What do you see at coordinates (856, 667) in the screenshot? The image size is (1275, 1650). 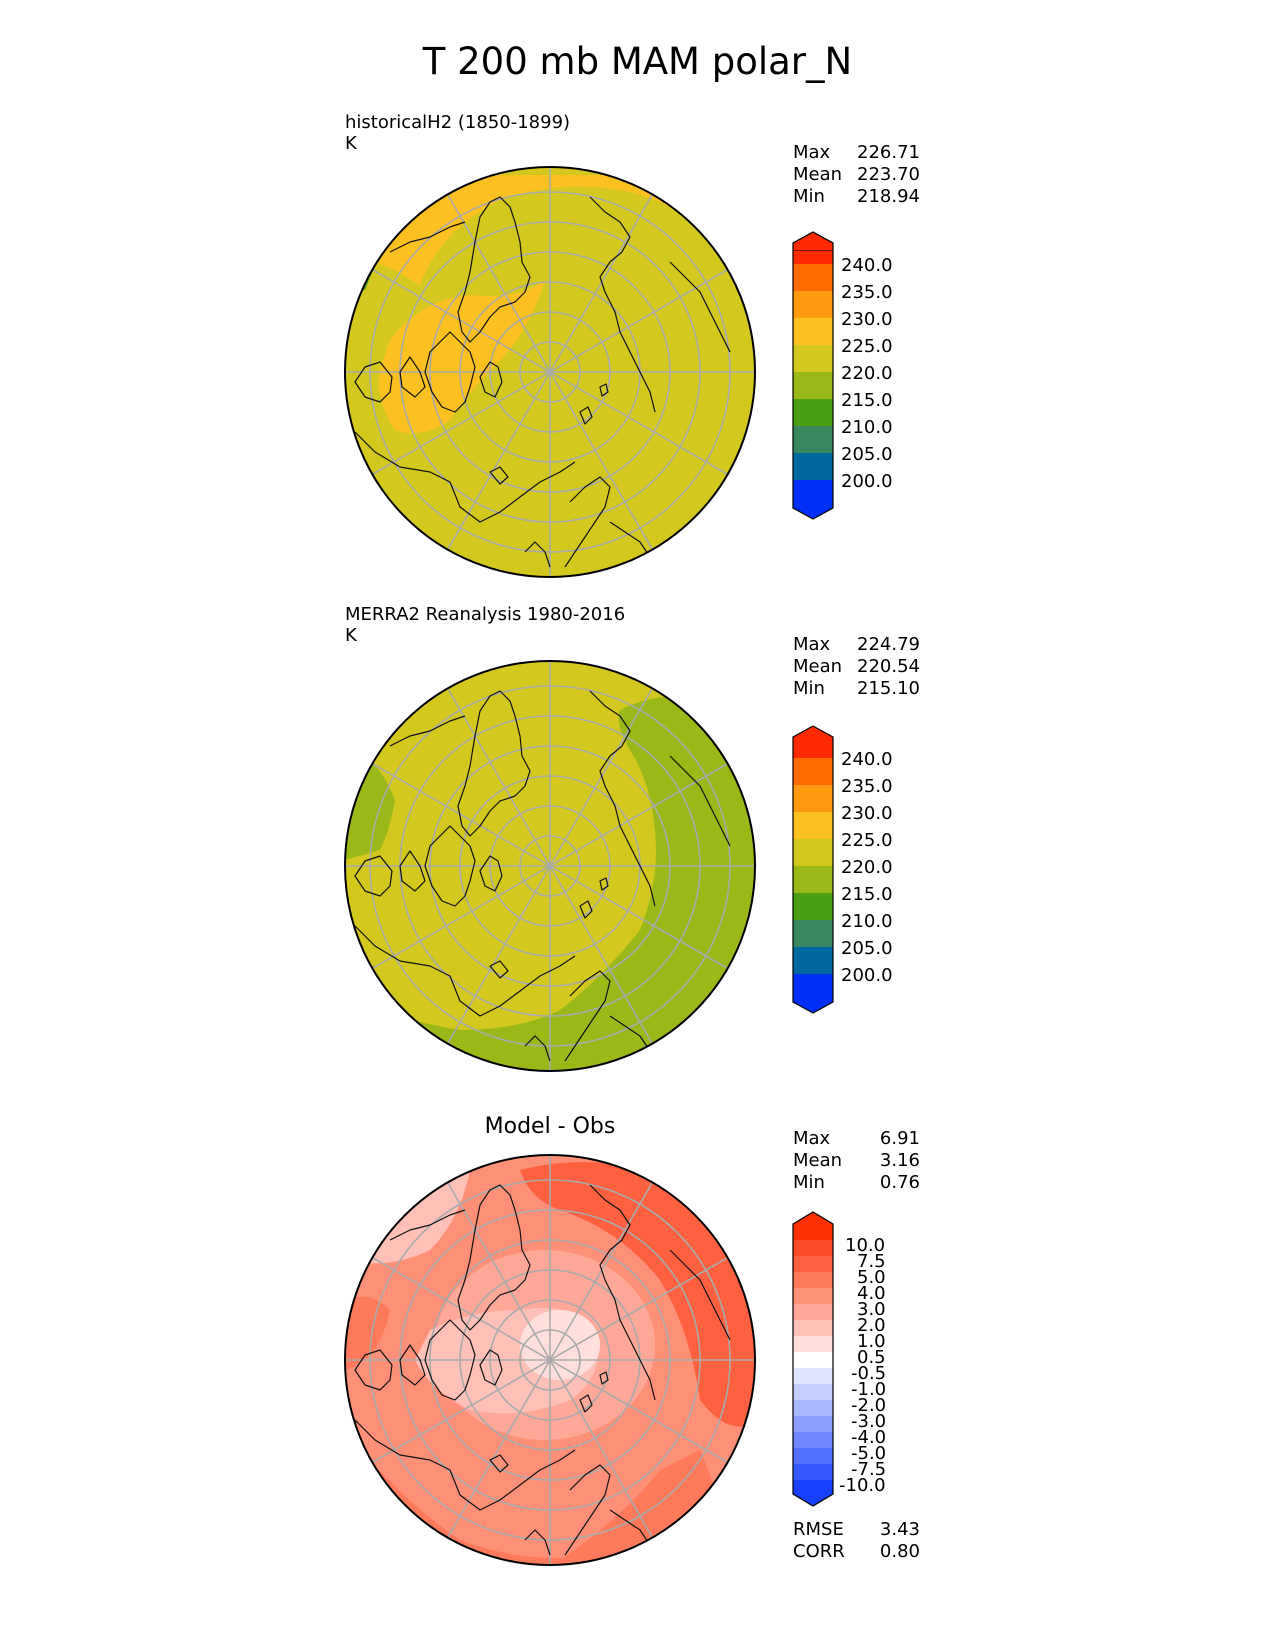 I see `panel2-stats: Max 224.79 Mean 220.54 Min 215.10` at bounding box center [856, 667].